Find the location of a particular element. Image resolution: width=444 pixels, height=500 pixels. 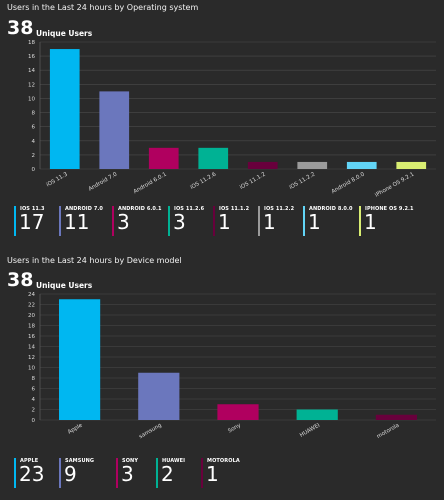

os-unique-label: Unique Users is located at coordinates (64, 33).